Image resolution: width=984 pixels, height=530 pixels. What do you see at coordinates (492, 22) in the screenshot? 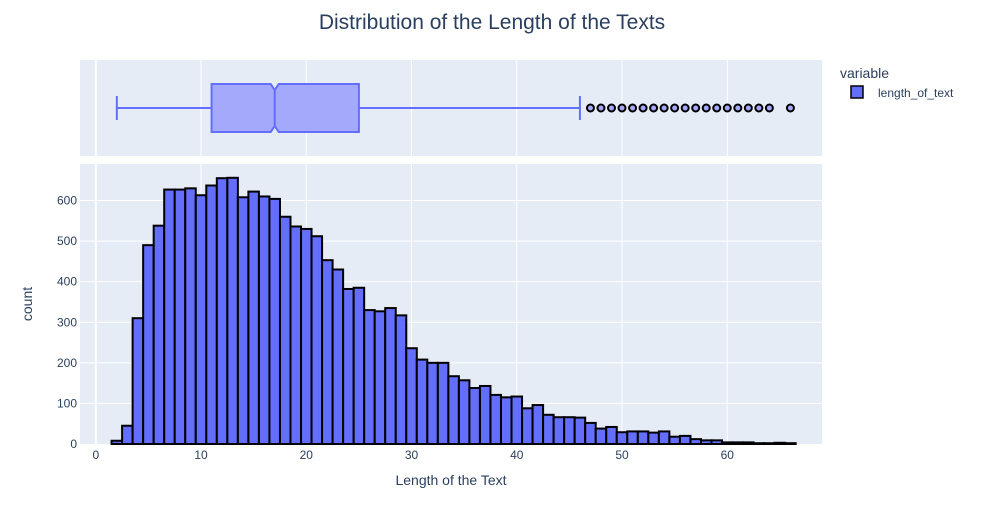
I see `chart-title: Distribution of the Length of the Texts` at bounding box center [492, 22].